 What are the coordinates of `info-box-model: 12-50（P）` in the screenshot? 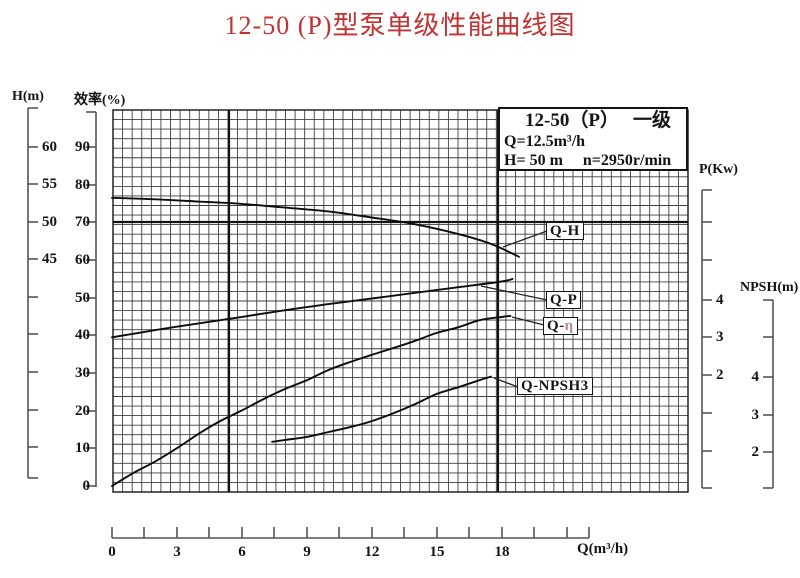 It's located at (572, 120).